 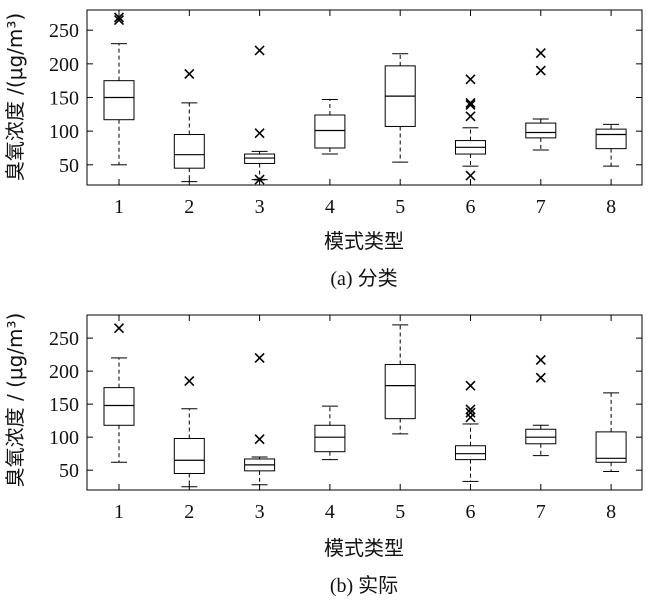 What do you see at coordinates (15, 97) in the screenshot?
I see `y-axis-label-a: 臭氧浓度 /(μg/m³)` at bounding box center [15, 97].